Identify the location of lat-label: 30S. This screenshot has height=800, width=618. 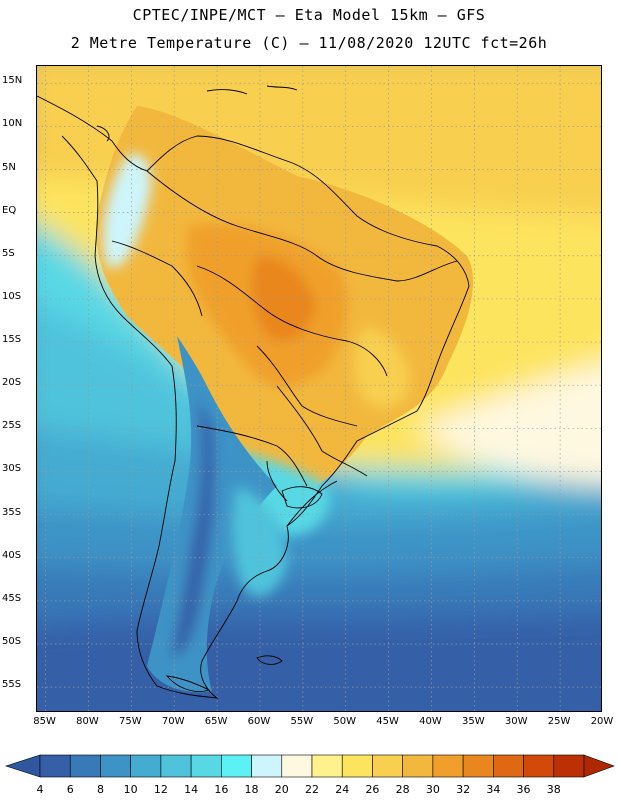
(12, 469).